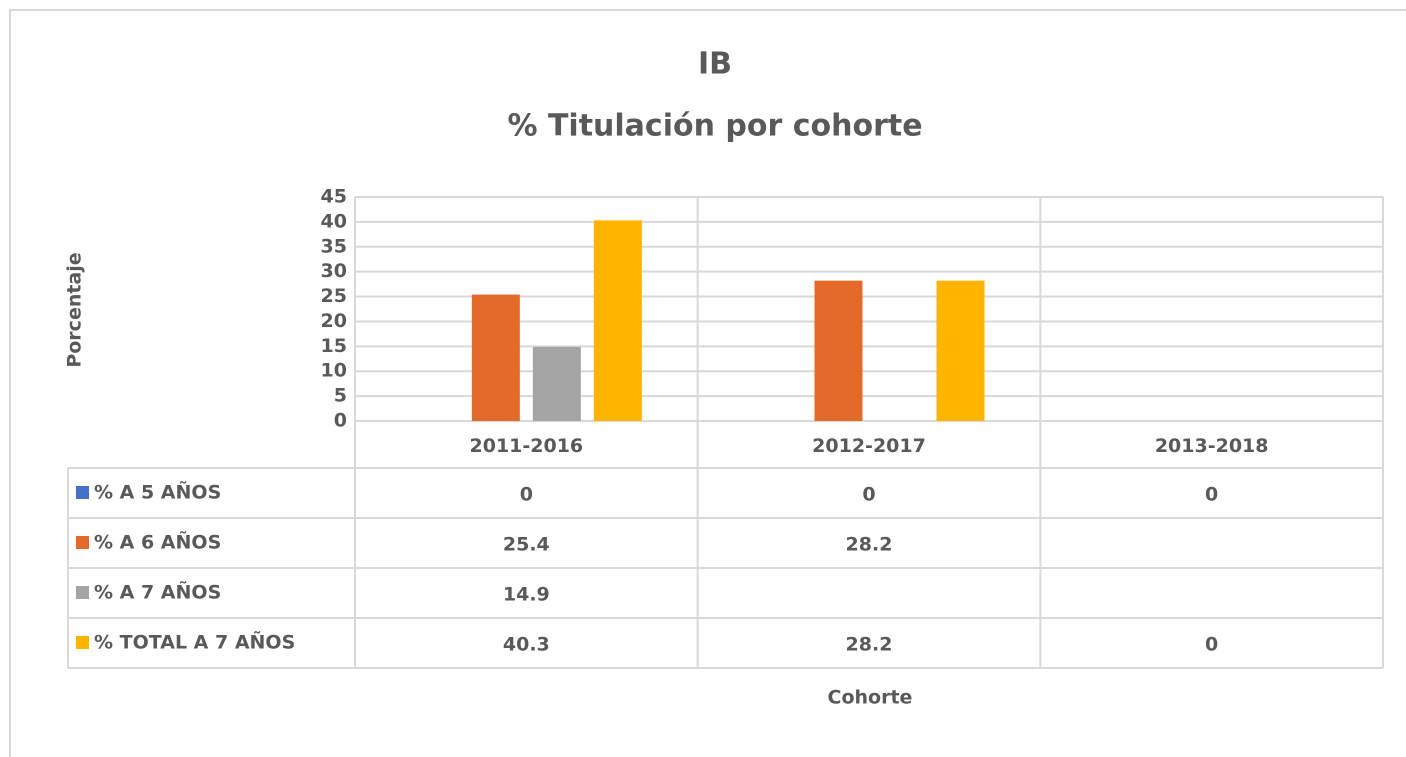  What do you see at coordinates (1212, 446) in the screenshot?
I see `x-tick-label: 2013-2018` at bounding box center [1212, 446].